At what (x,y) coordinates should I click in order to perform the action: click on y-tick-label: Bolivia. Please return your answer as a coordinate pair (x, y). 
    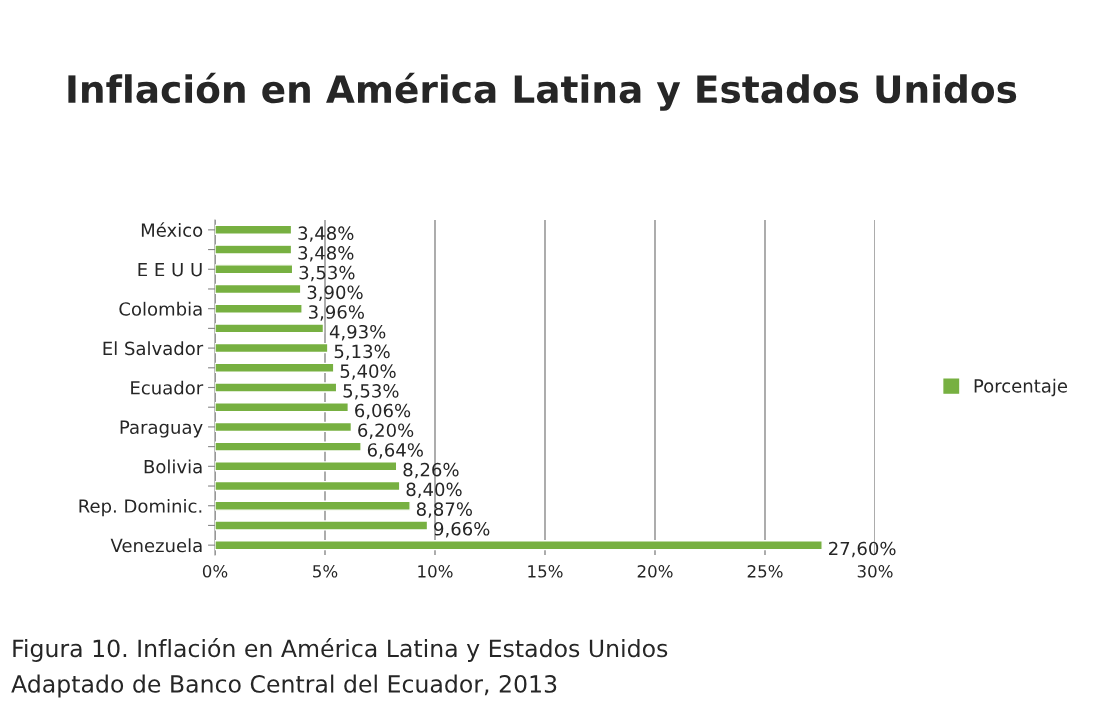
    Looking at the image, I should click on (173, 466).